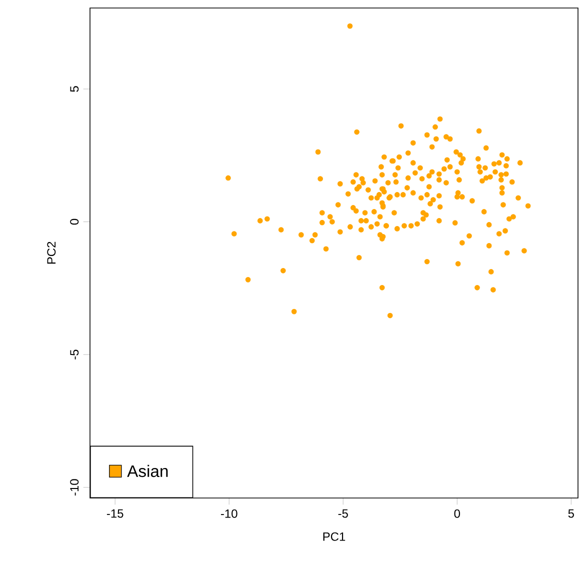 The image size is (580, 588). I want to click on y-tick-label: 0, so click(74, 221).